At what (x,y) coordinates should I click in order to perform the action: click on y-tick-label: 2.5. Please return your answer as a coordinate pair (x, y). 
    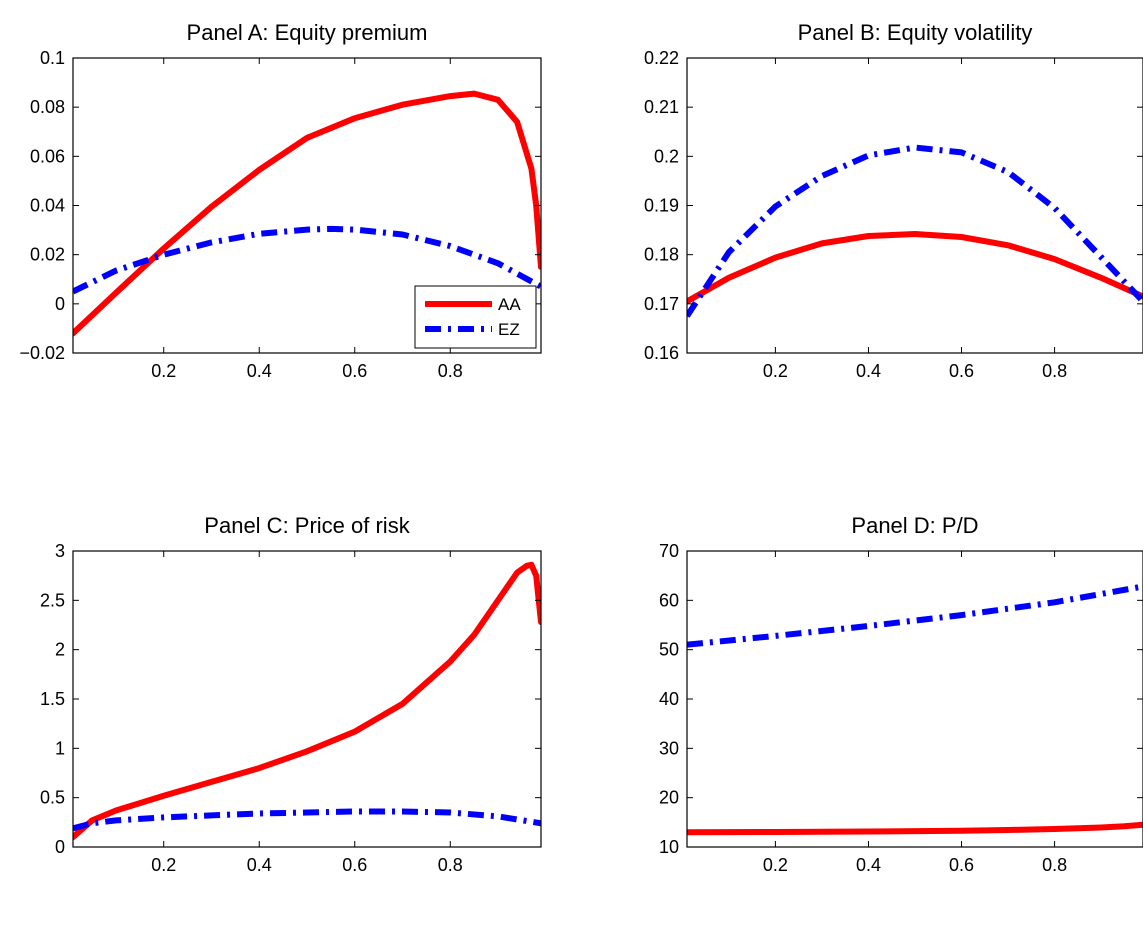
    Looking at the image, I should click on (52, 600).